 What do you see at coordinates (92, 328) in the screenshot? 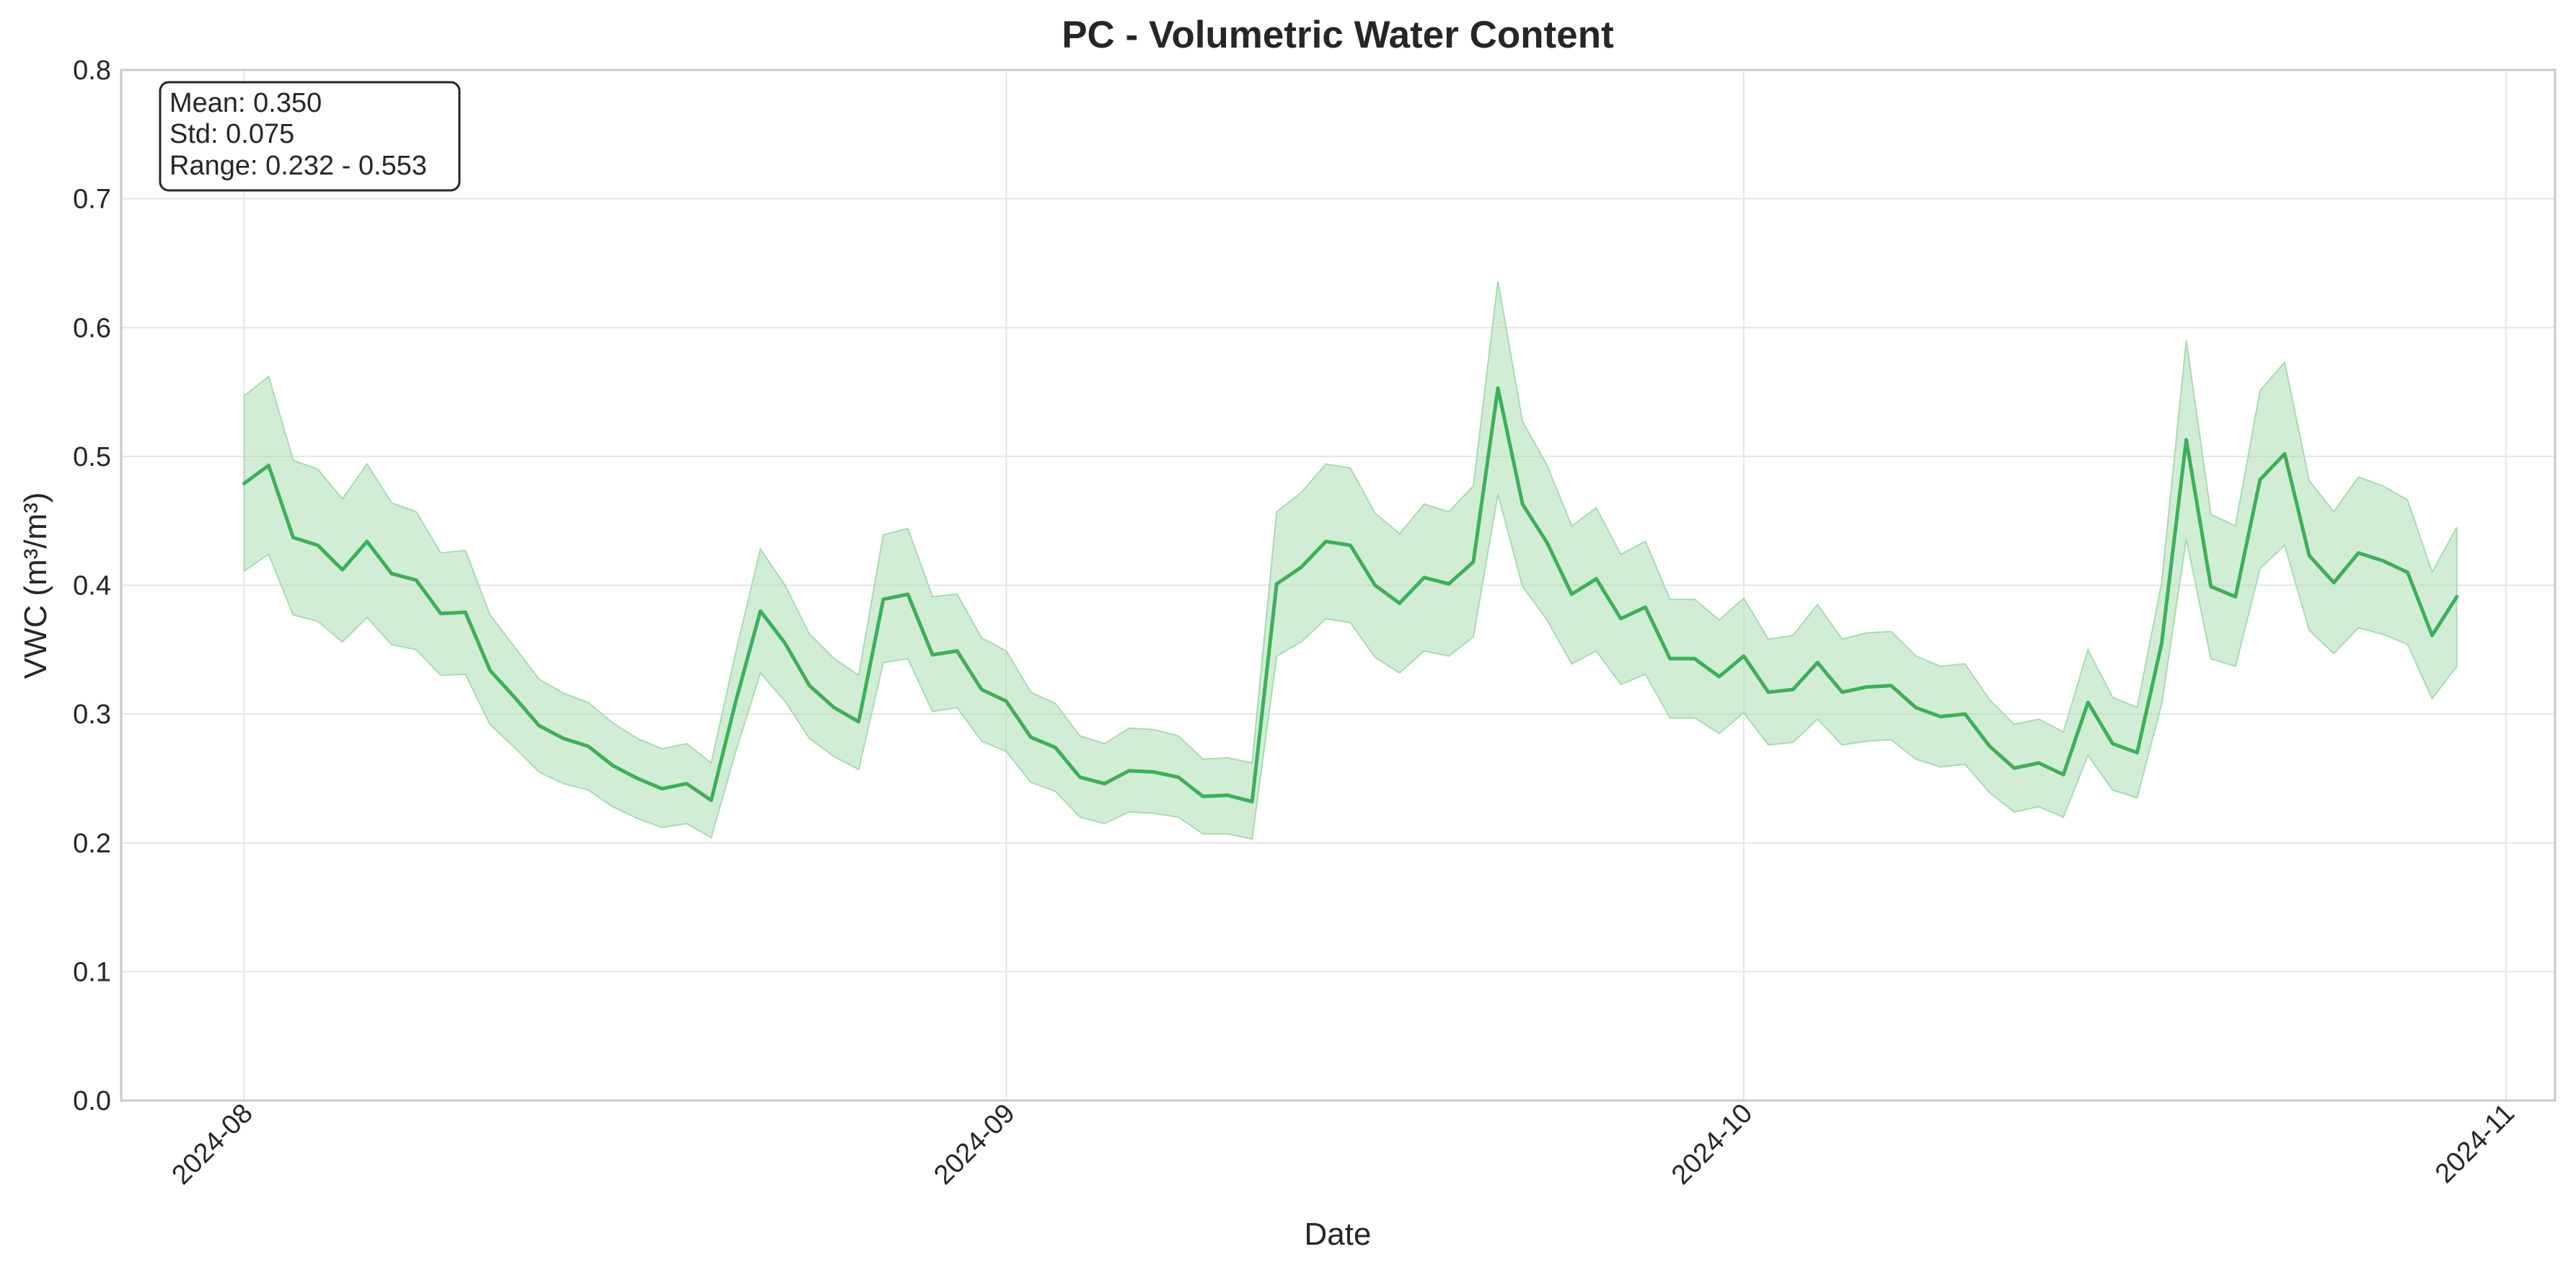
I see `y-tick-label: 0.6` at bounding box center [92, 328].